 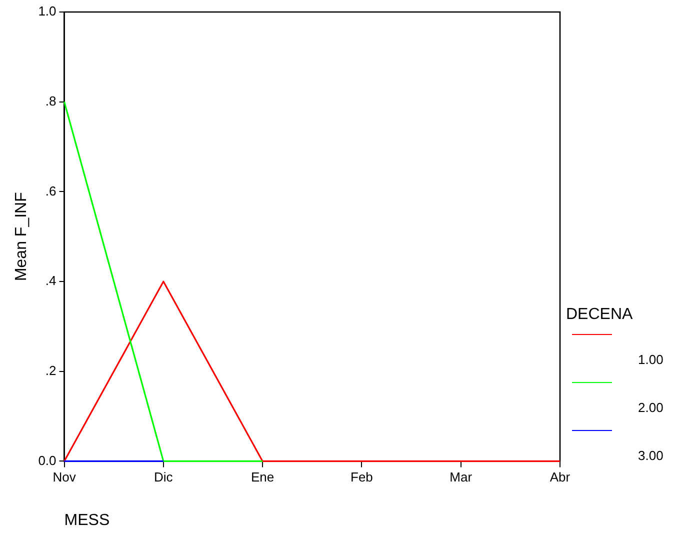 What do you see at coordinates (50, 190) in the screenshot?
I see `y-tick-label: .6` at bounding box center [50, 190].